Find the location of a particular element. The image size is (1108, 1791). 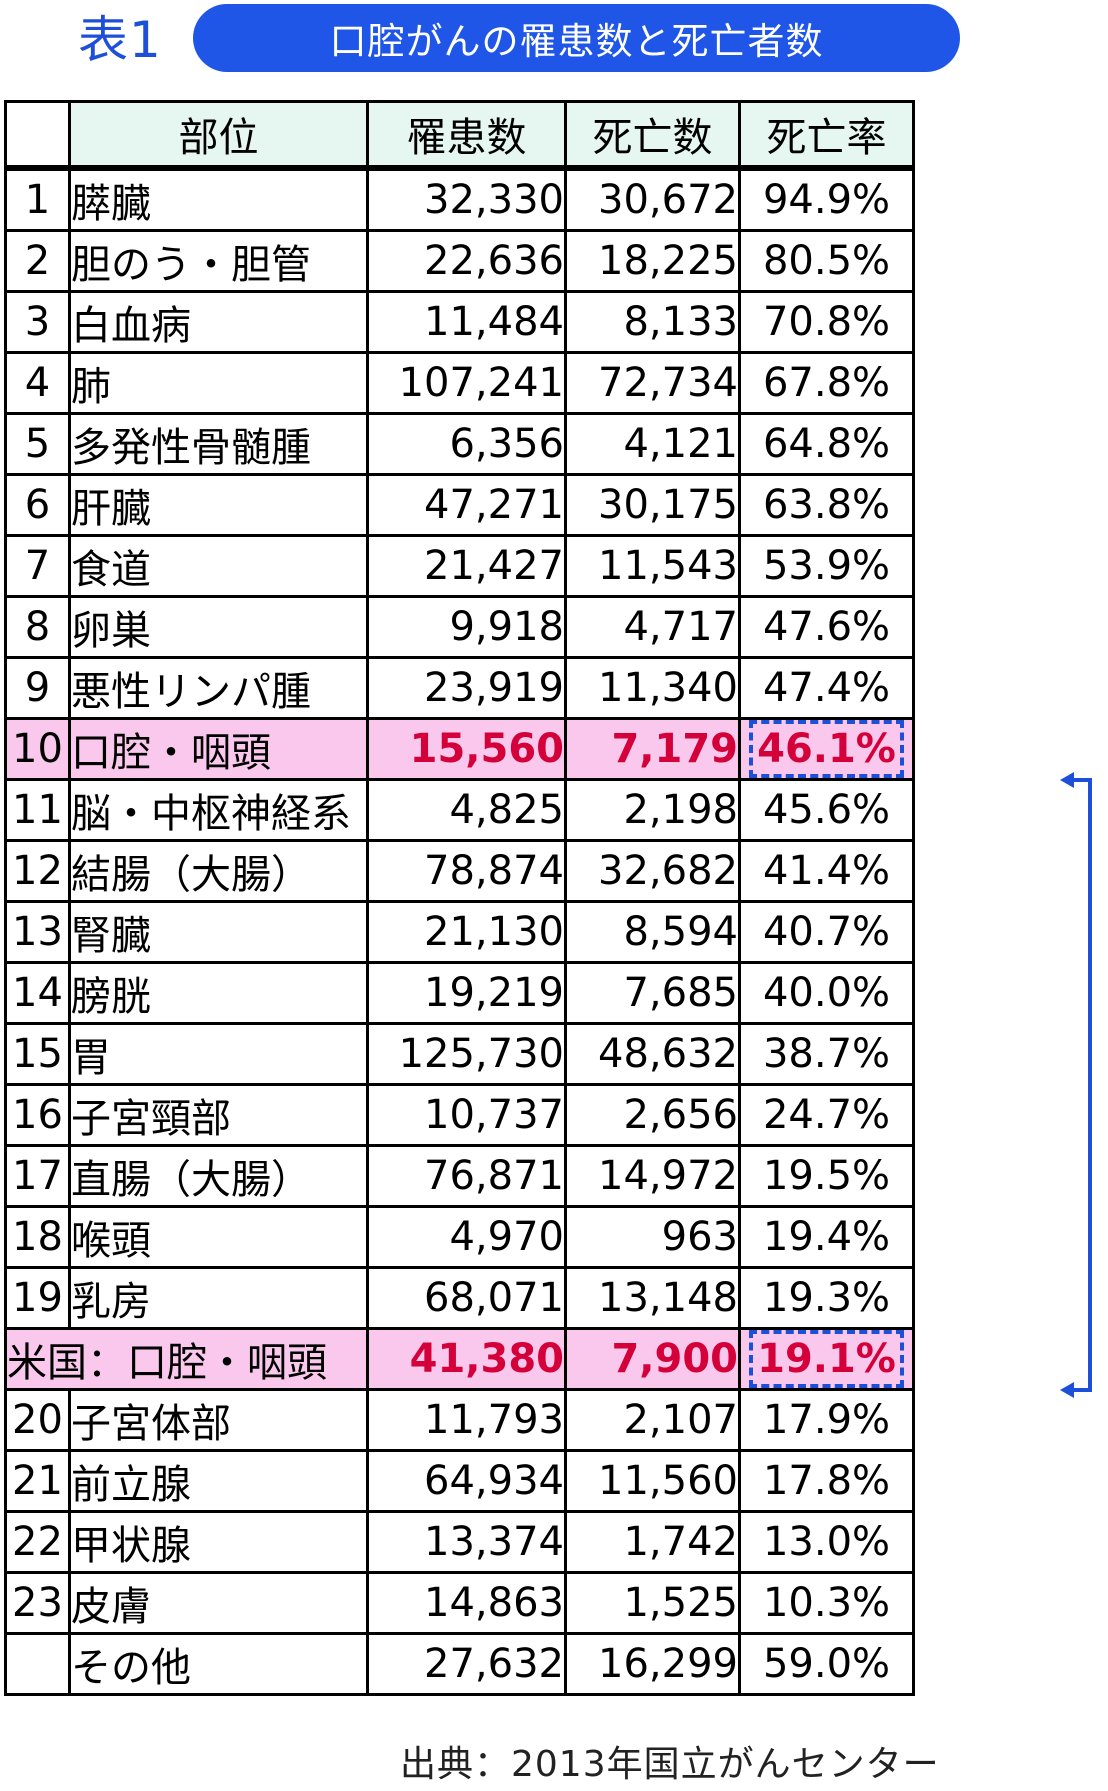

table-row: 12 結腸（大腸） 78,874 32,682 41.4% is located at coordinates (459, 871).